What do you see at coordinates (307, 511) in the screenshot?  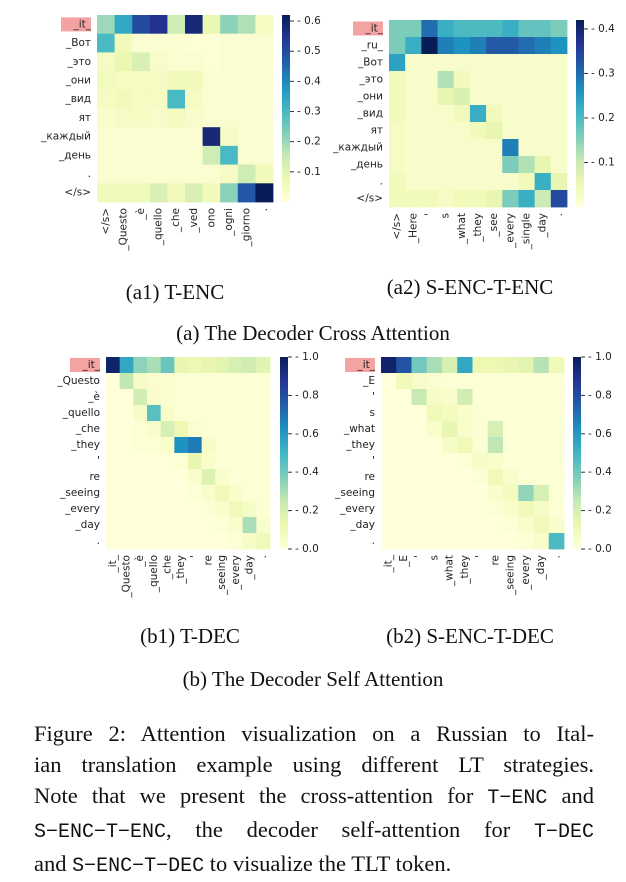 I see `colorbar-tick-label: - 0.2` at bounding box center [307, 511].